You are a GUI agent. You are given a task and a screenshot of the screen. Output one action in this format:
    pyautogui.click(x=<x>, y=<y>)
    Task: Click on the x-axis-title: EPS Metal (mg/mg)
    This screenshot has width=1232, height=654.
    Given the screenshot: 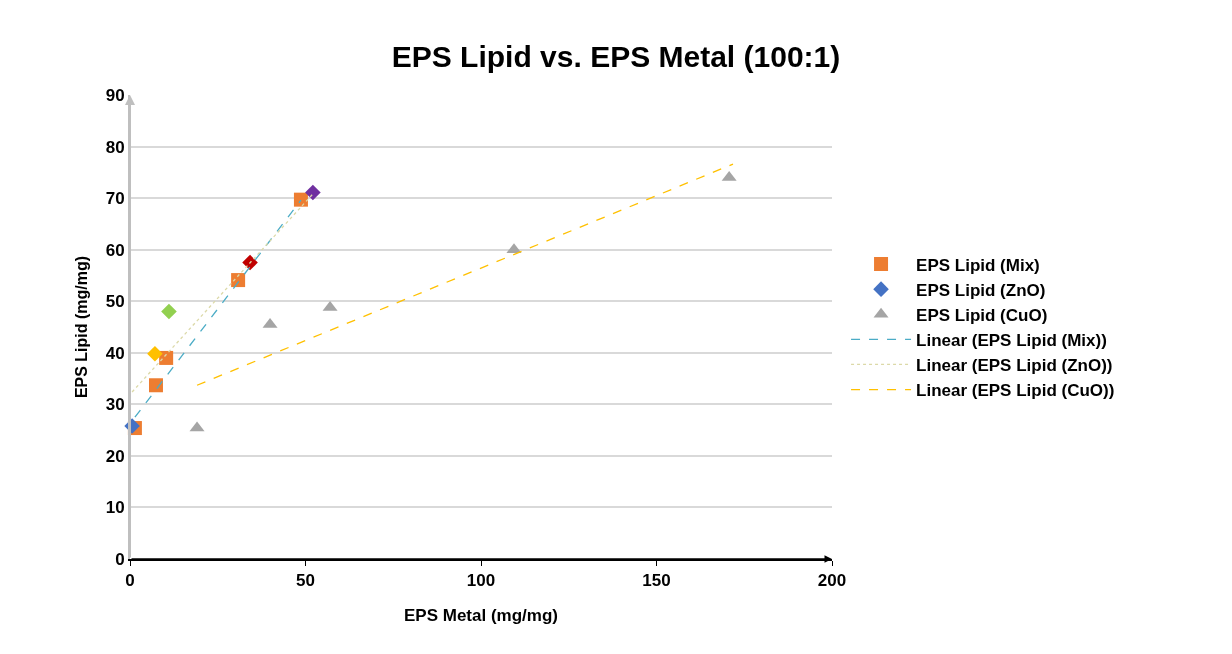 What is the action you would take?
    pyautogui.click(x=481, y=615)
    